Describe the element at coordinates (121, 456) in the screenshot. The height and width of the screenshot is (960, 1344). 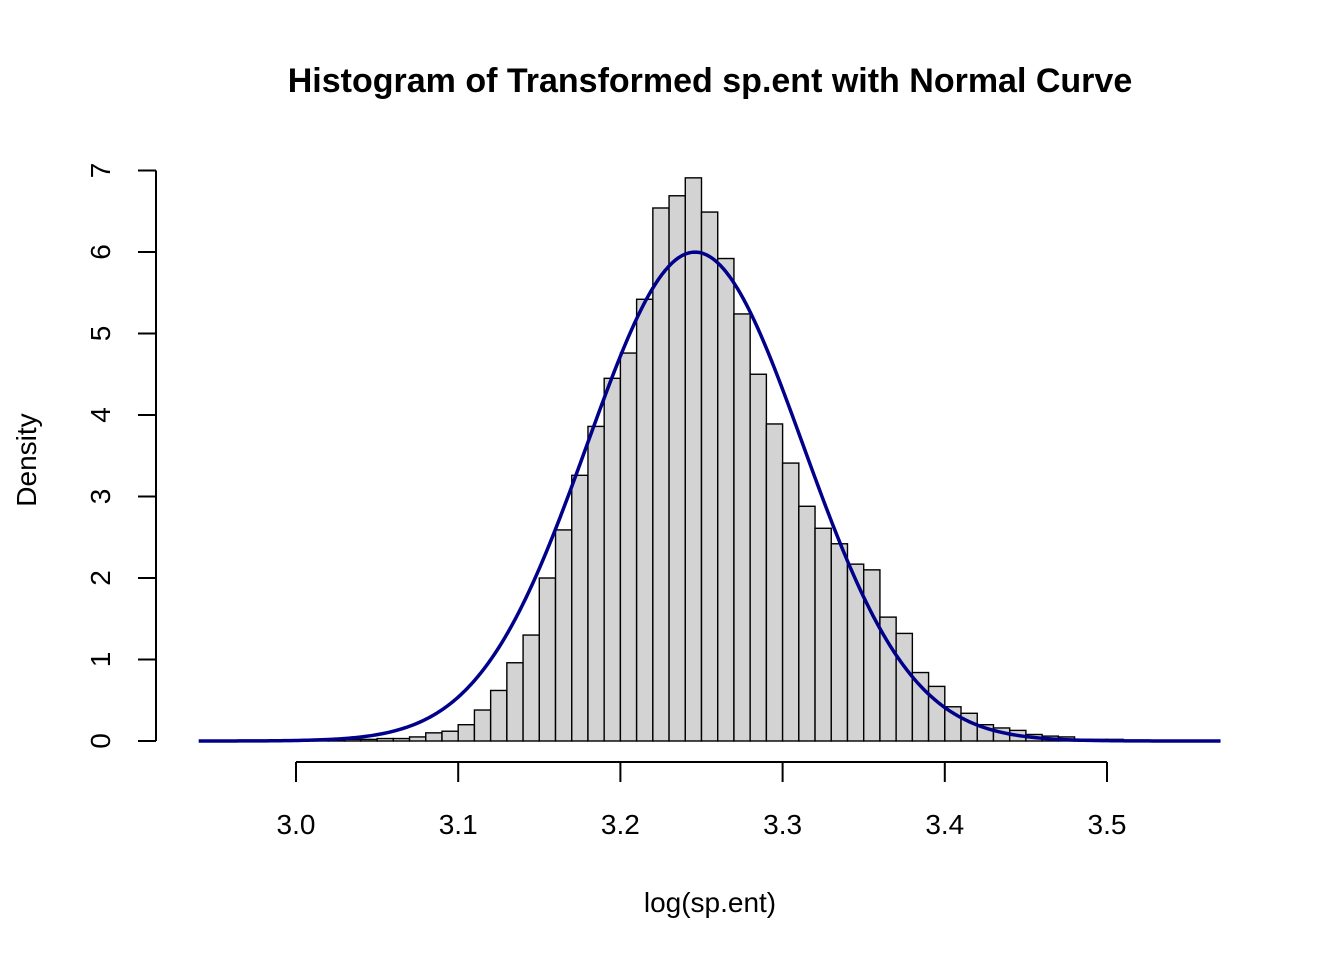
I see `y-axis: 0 1 2 3 4 5 6 7` at that location.